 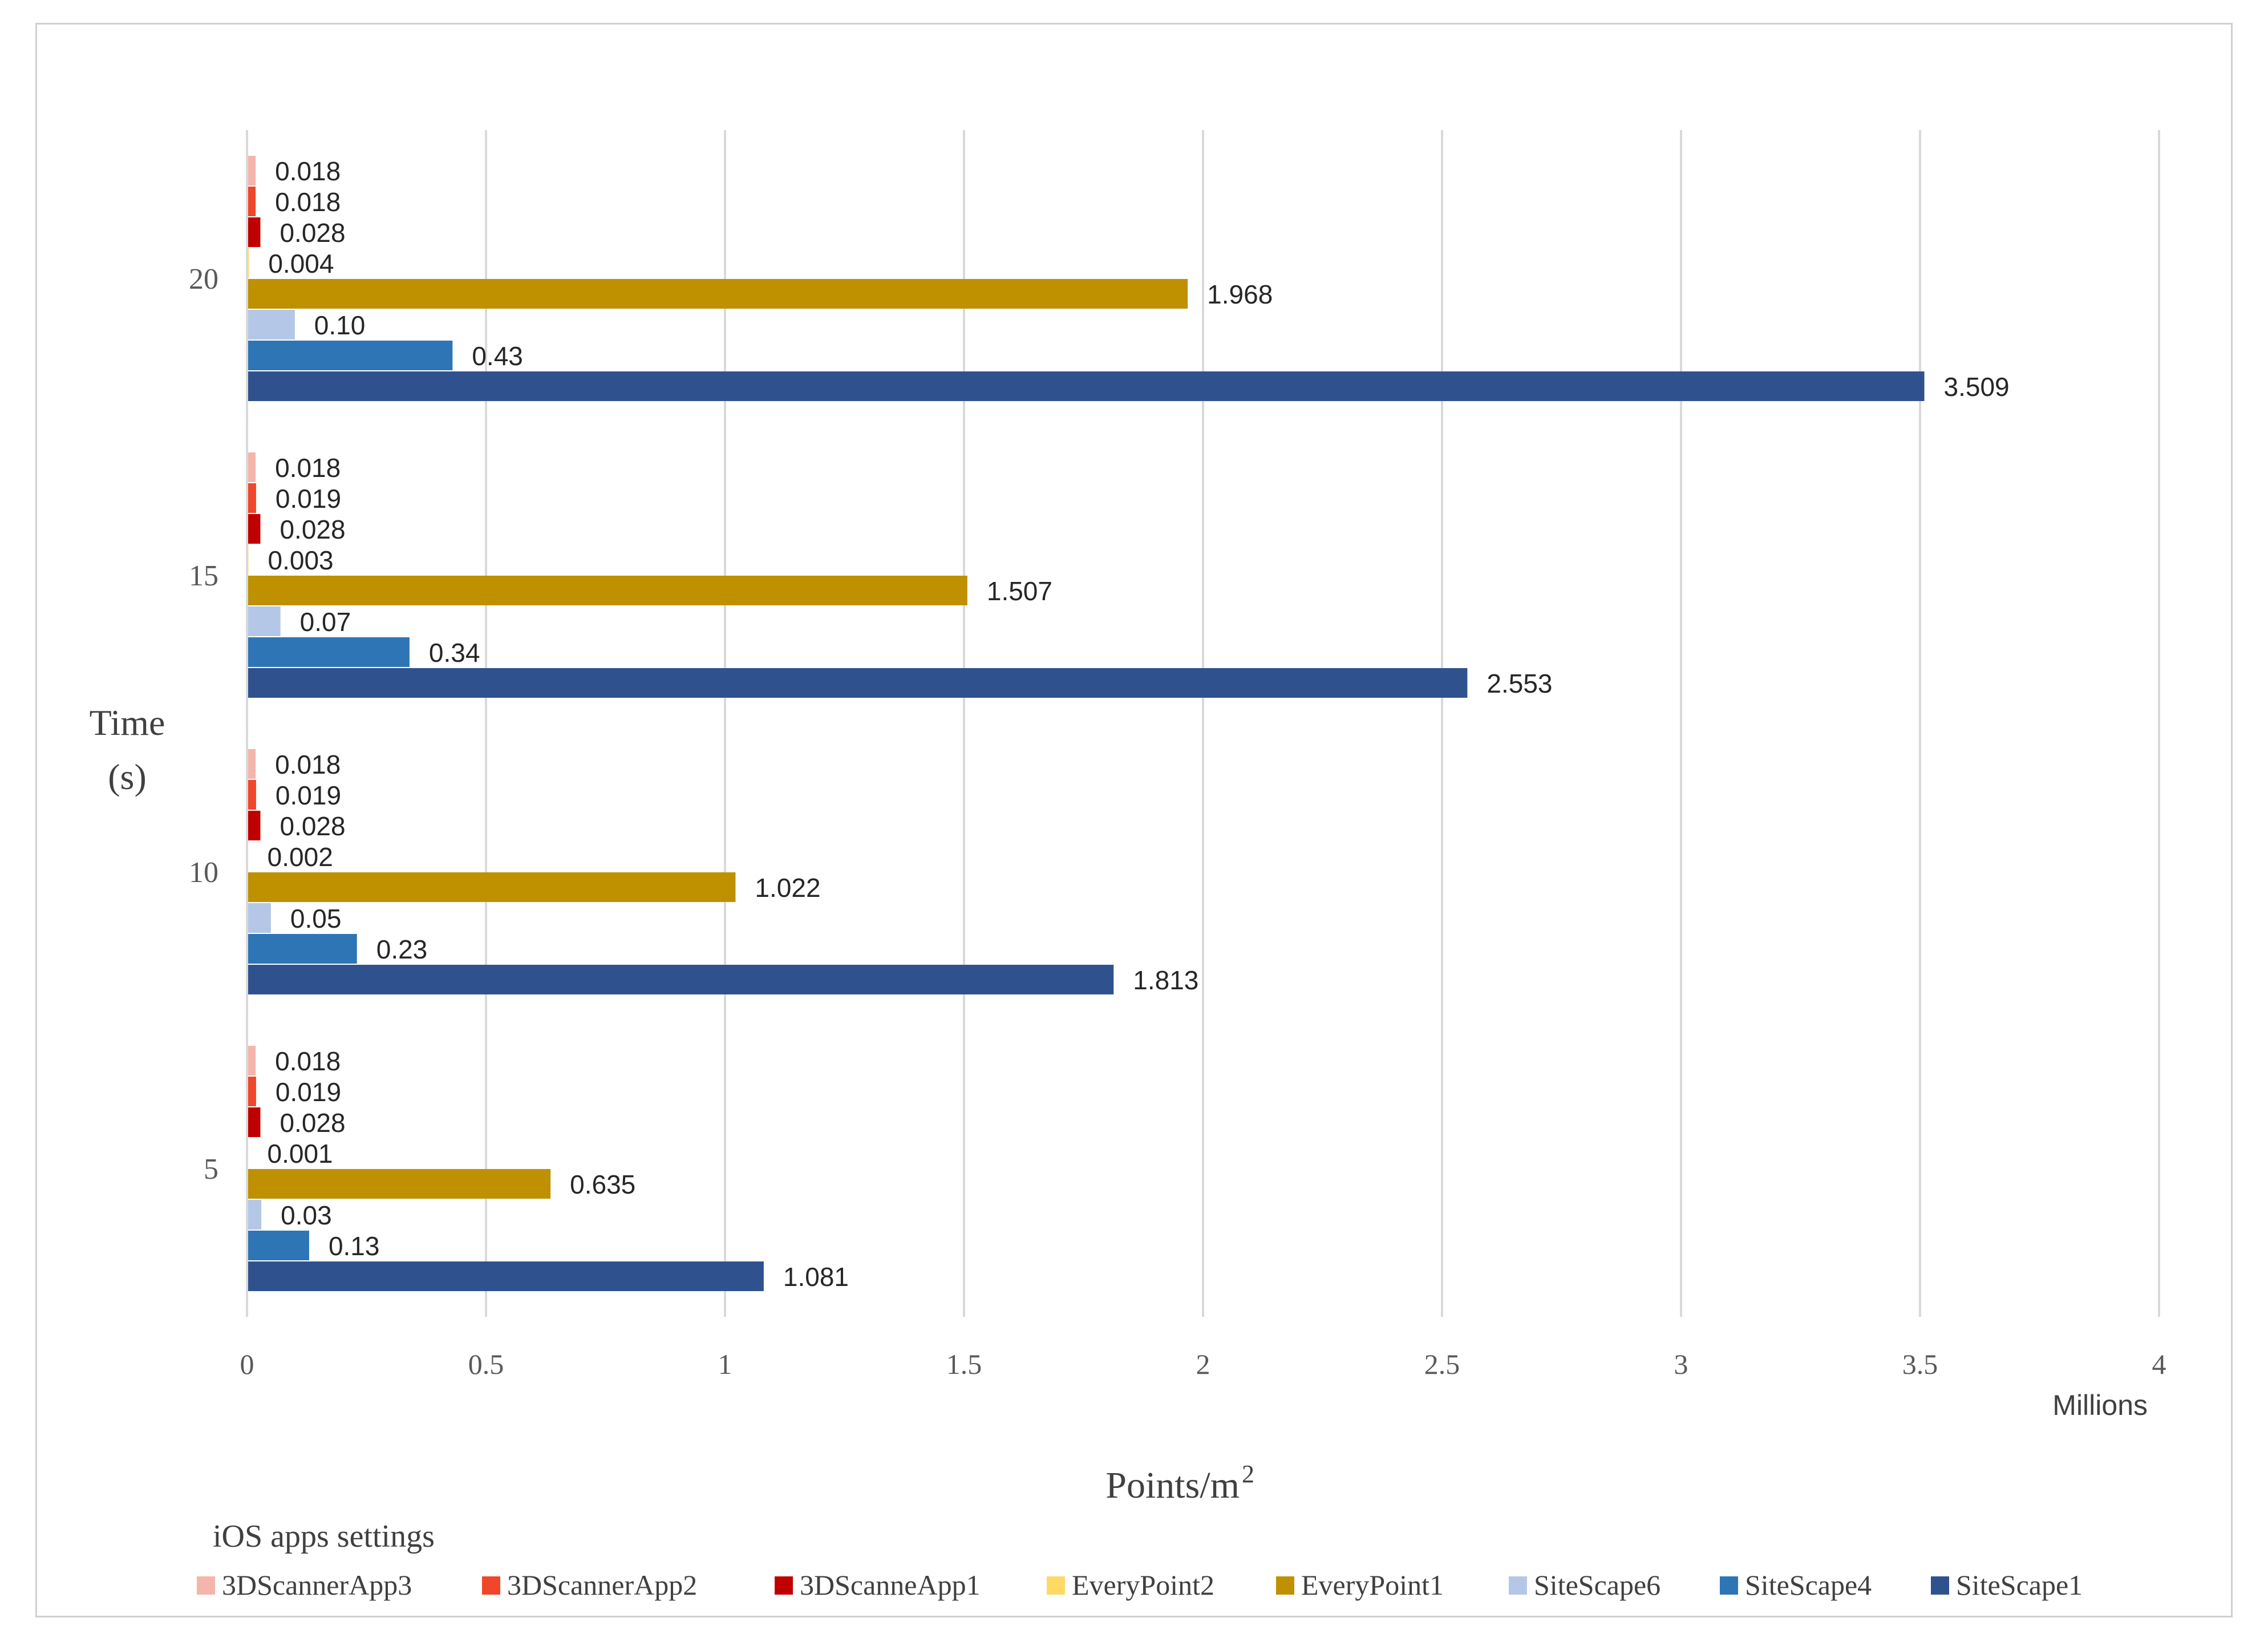 I want to click on legend-swatch-SiteScape6, so click(x=1518, y=1585).